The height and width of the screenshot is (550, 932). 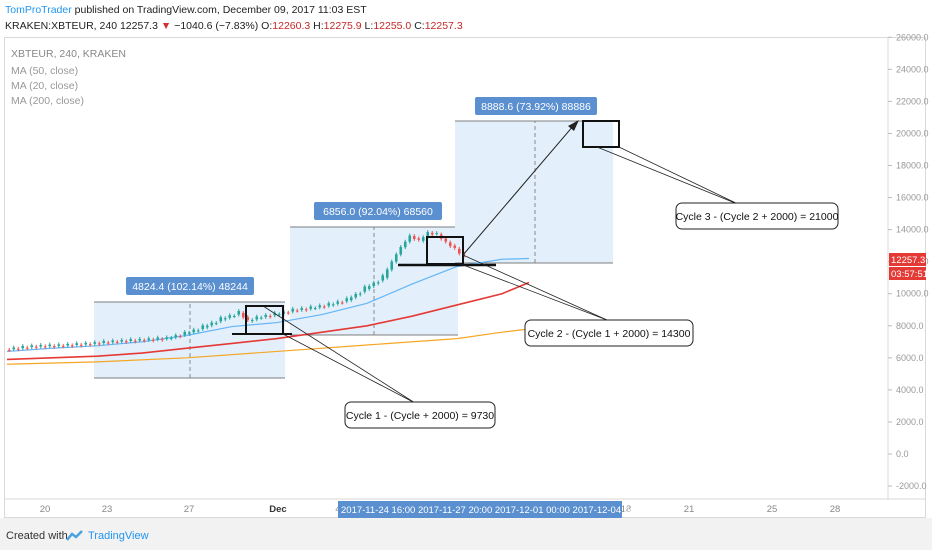 What do you see at coordinates (44, 86) in the screenshot?
I see `legend-ma20: MA (20, close)` at bounding box center [44, 86].